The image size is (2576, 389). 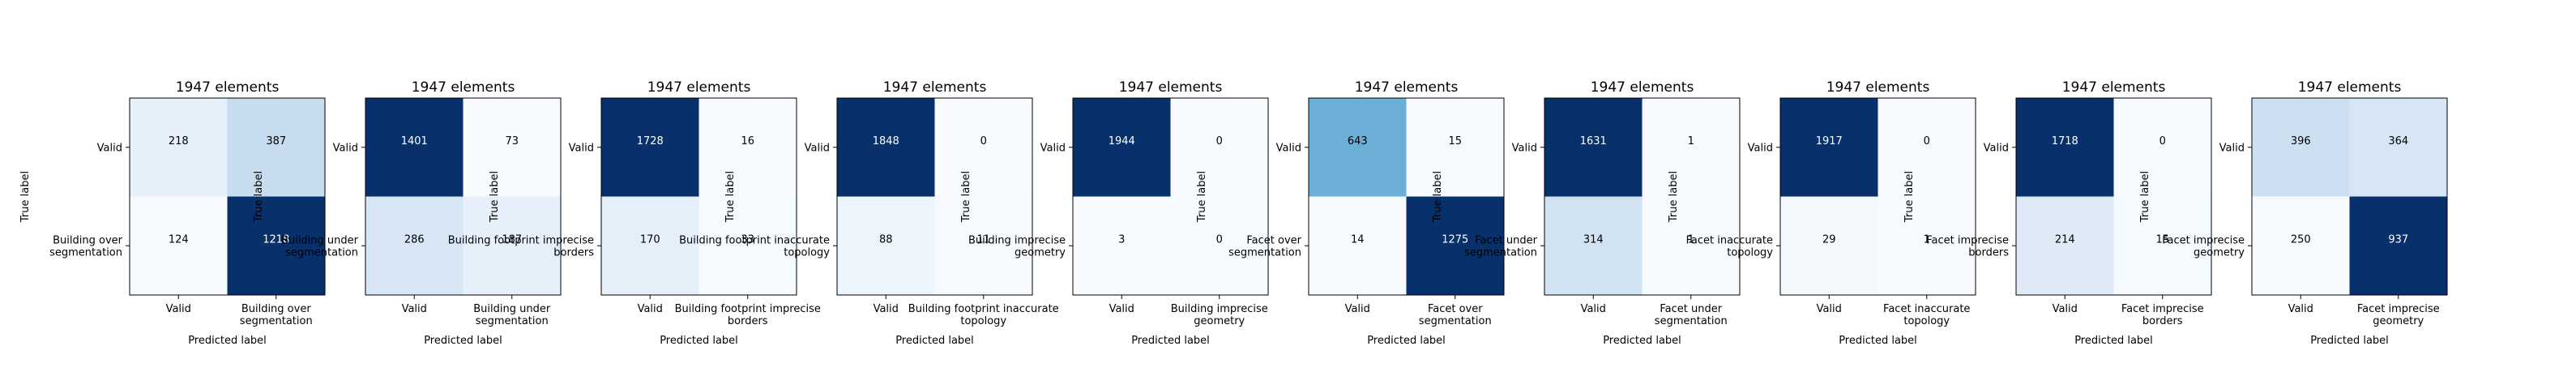 I want to click on cell-value-label: 11, so click(x=983, y=239).